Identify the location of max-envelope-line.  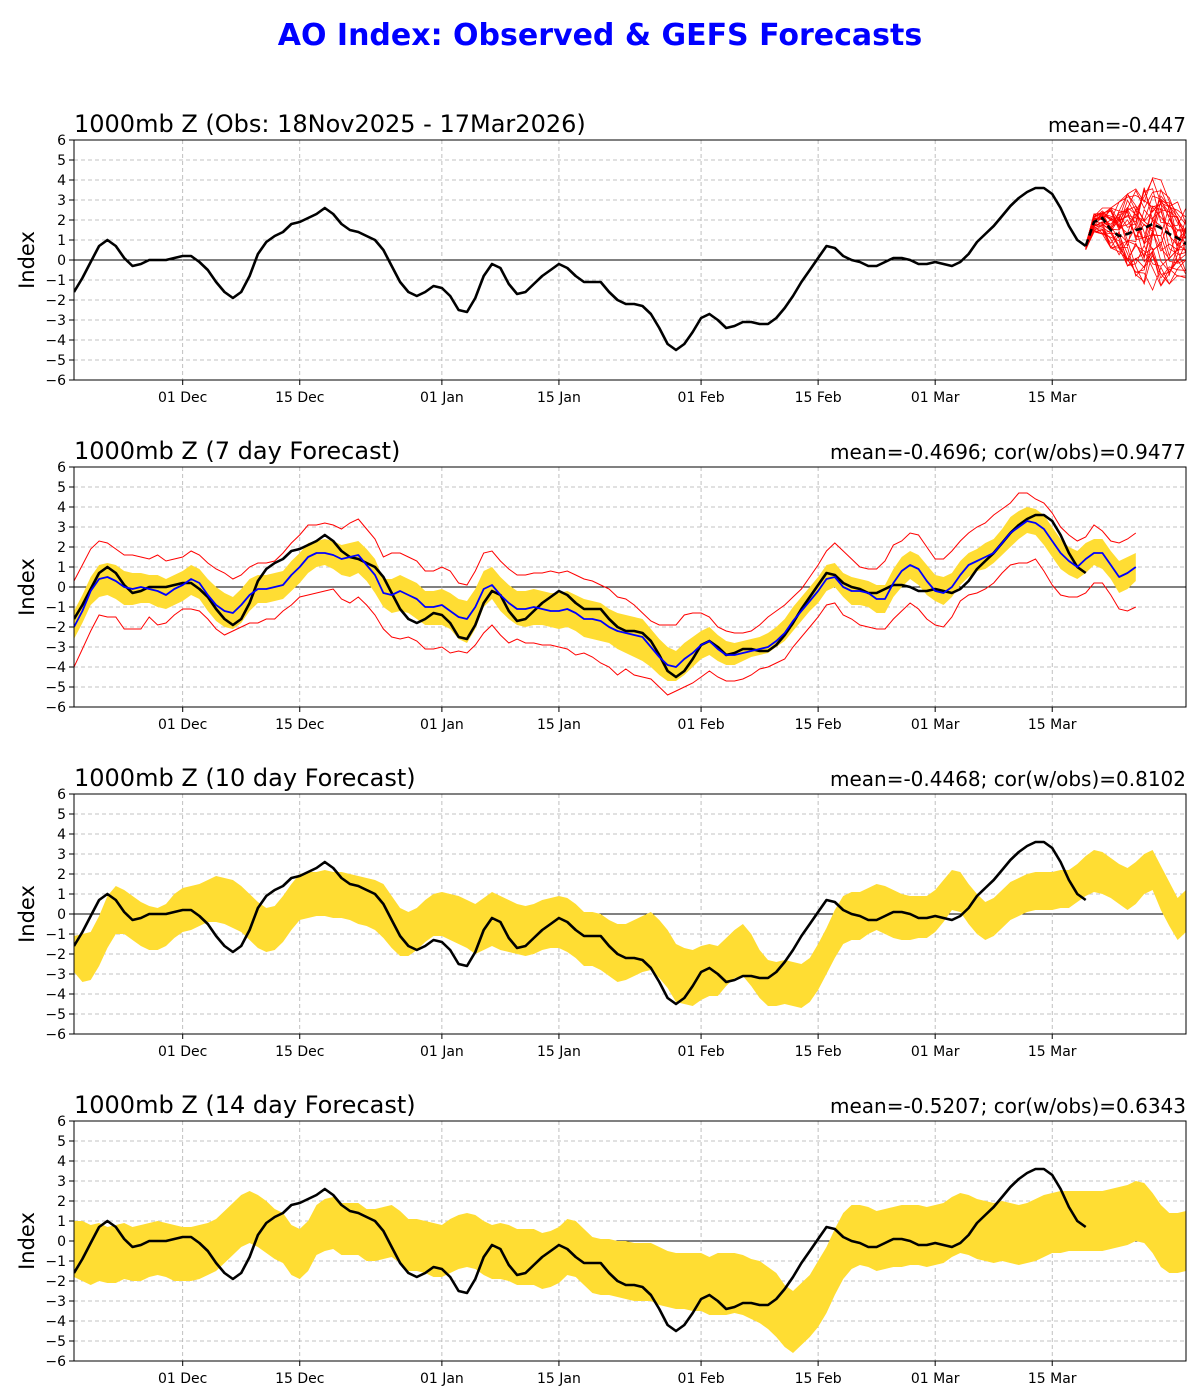
(605, 563).